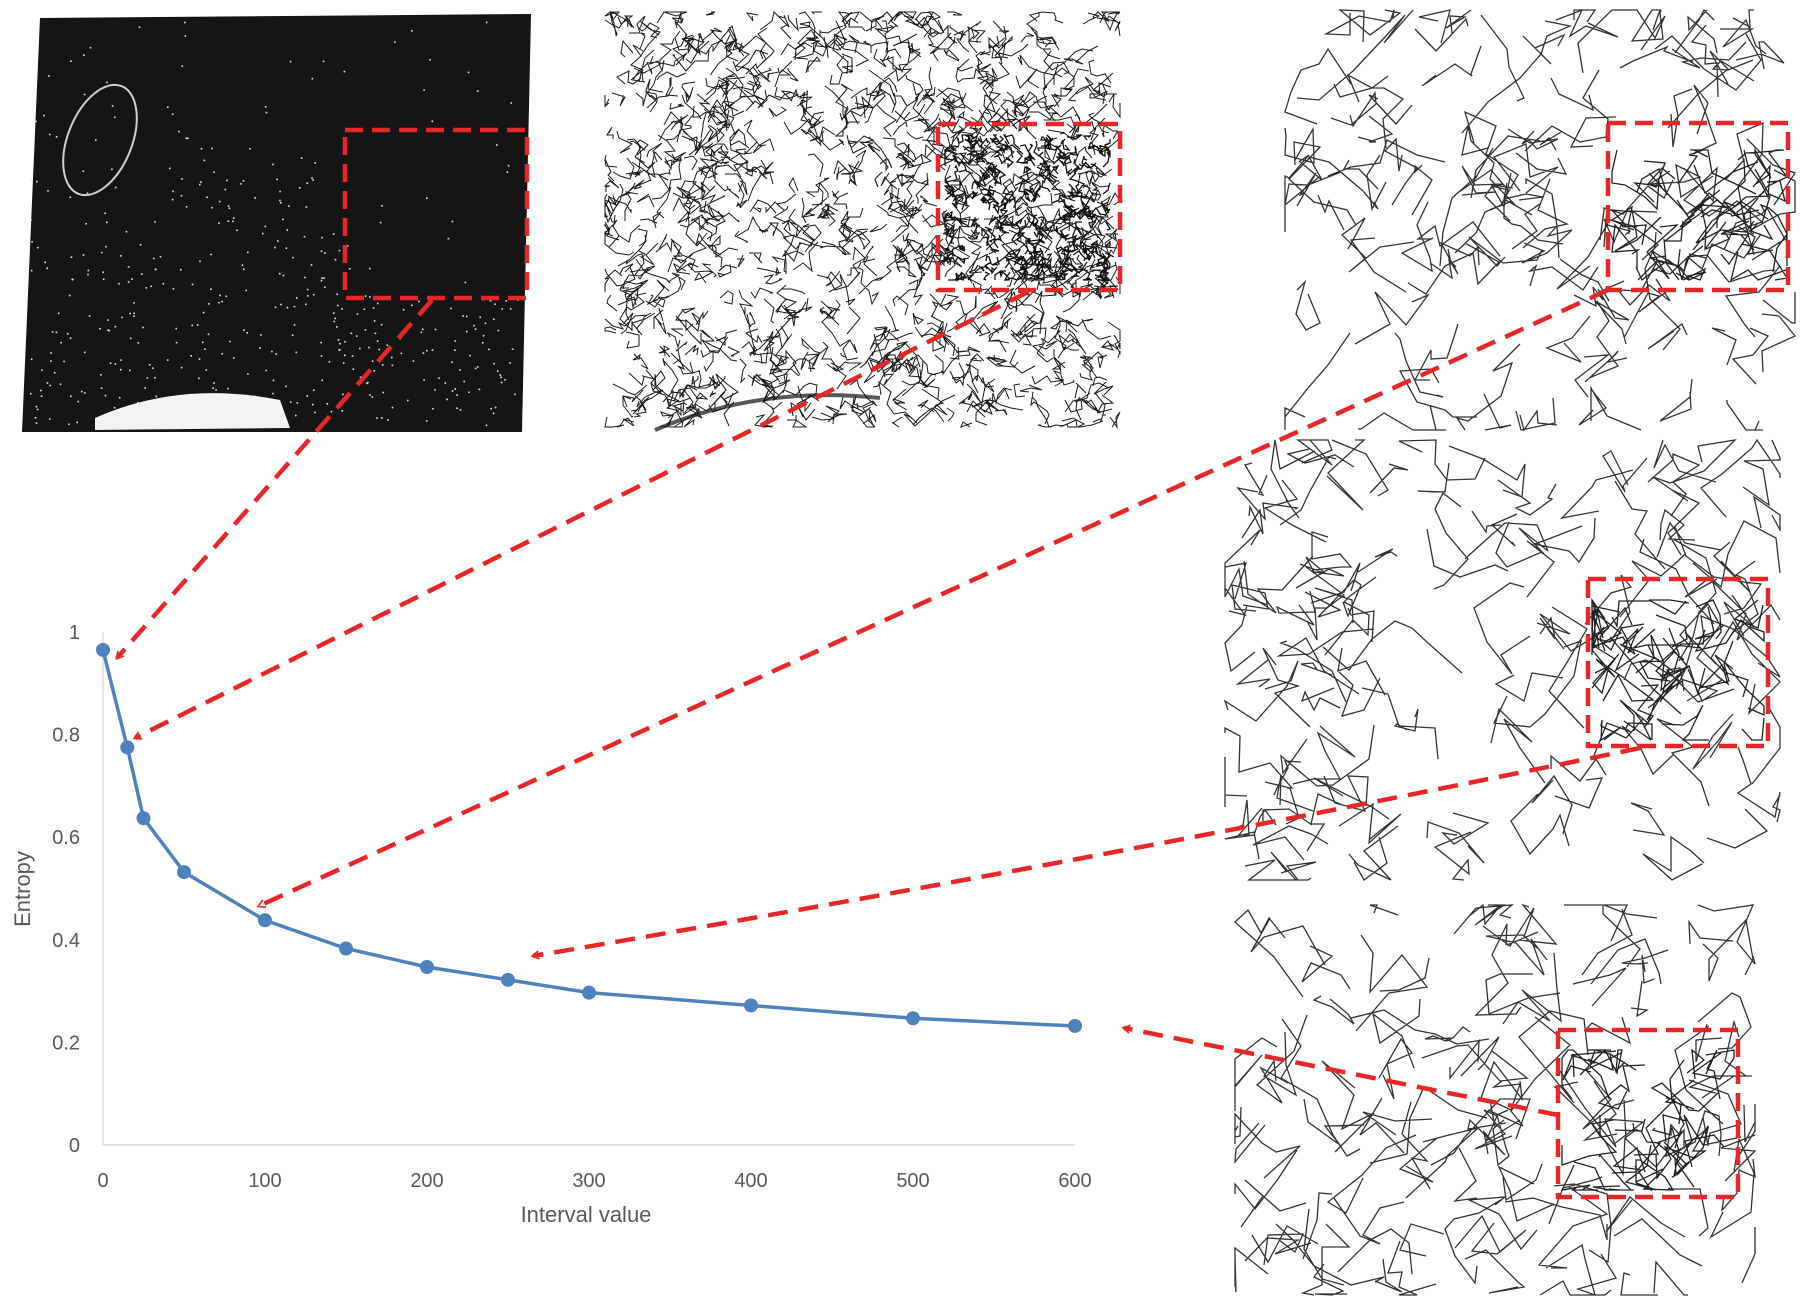  What do you see at coordinates (66, 889) in the screenshot?
I see `y-tick-labels: 0 0.2 0.4 0.6 0.8 1` at bounding box center [66, 889].